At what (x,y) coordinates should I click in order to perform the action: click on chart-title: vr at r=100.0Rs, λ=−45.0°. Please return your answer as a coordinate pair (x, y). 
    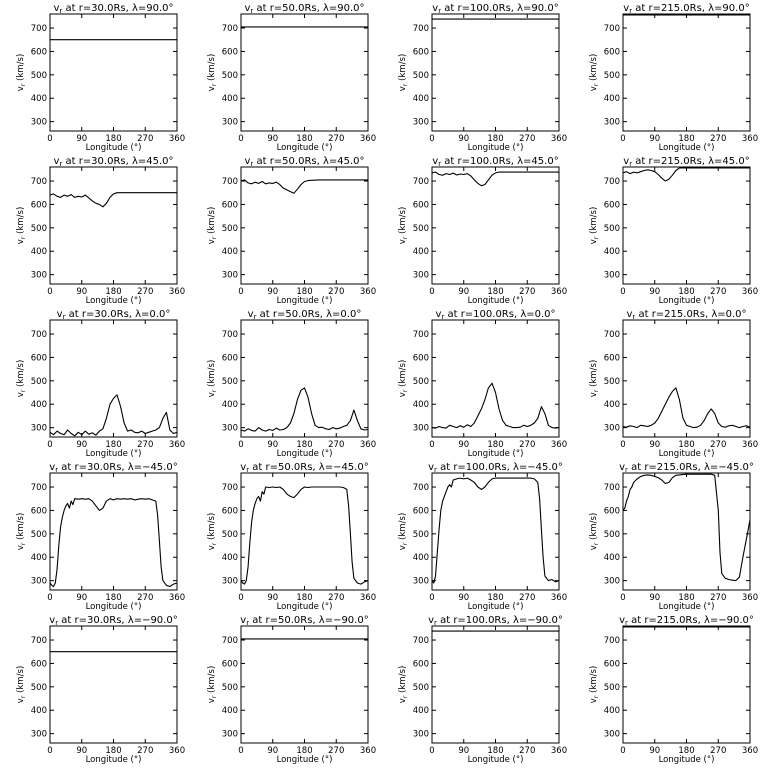
    Looking at the image, I should click on (495, 468).